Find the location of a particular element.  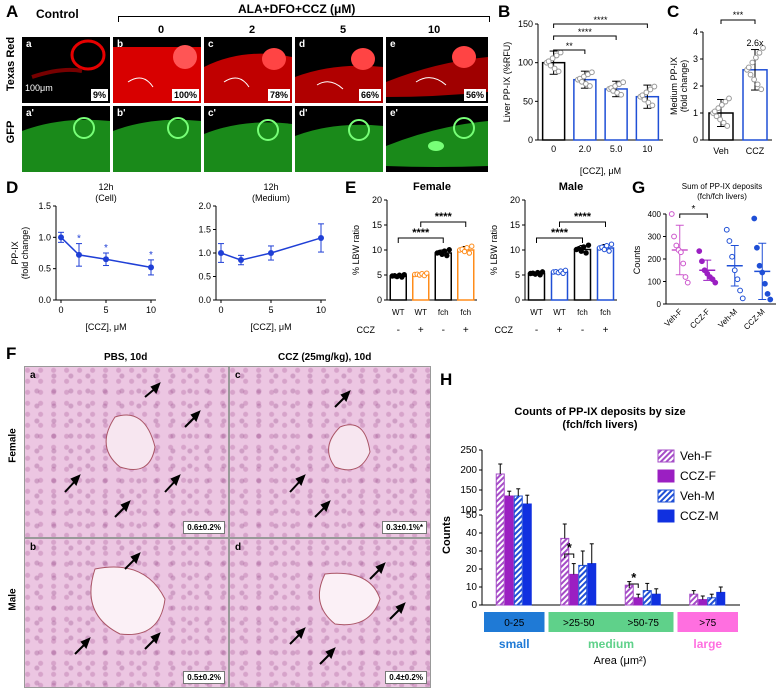

image-letter: e is located at coordinates (393, 44).